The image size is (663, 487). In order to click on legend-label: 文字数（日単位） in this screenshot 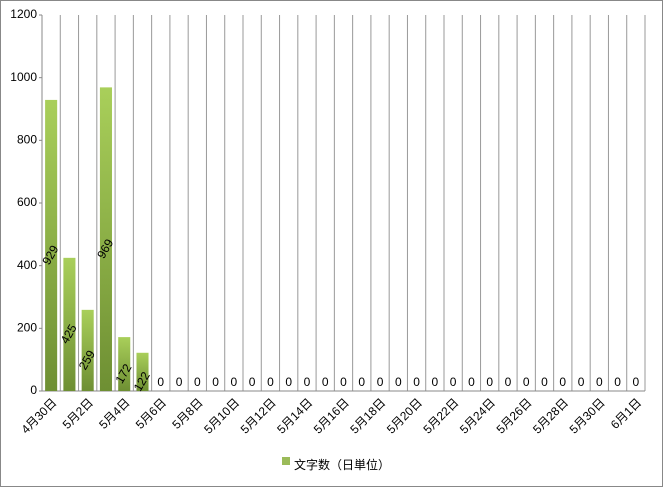, I will do `click(342, 464)`.